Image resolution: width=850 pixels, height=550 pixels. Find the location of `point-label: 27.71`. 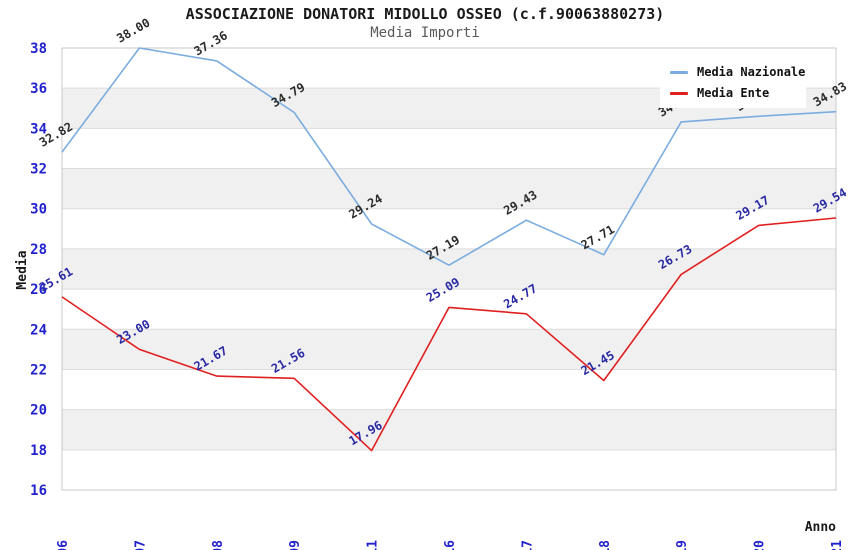

point-label: 27.71 is located at coordinates (598, 237).